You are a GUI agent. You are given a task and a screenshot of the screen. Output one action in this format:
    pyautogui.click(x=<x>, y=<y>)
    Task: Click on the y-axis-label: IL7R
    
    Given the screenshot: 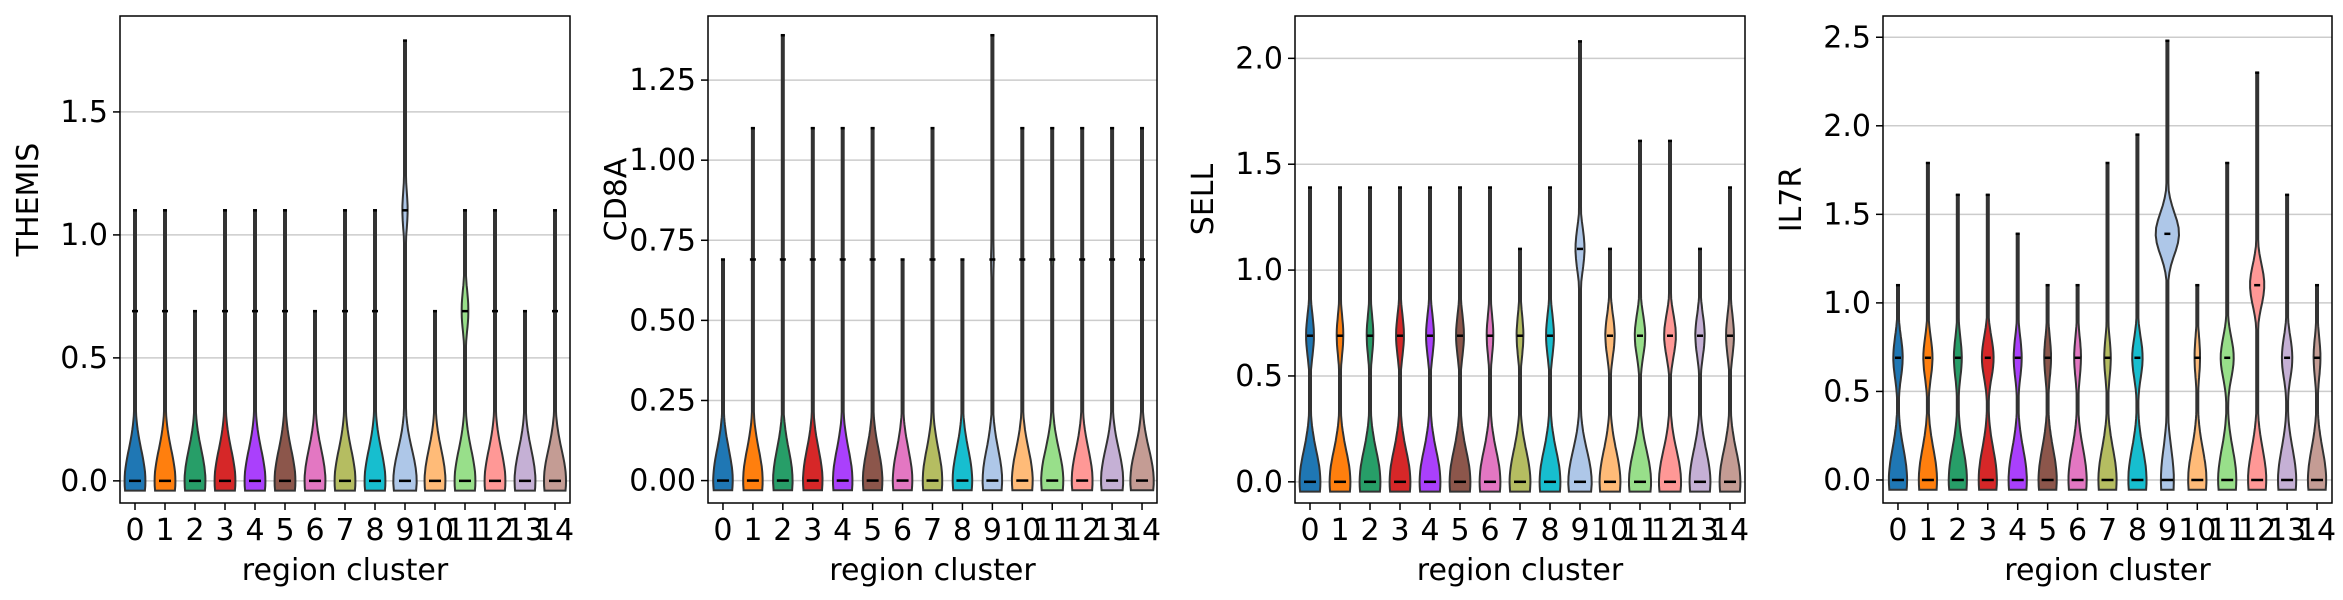 What is the action you would take?
    pyautogui.click(x=1791, y=200)
    